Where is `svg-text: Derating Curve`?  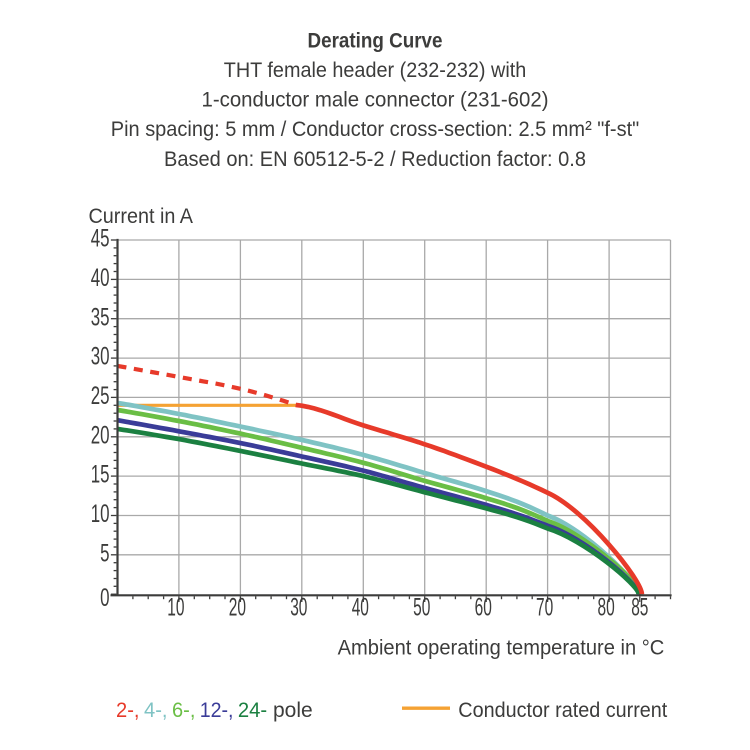
svg-text: Derating Curve is located at coordinates (375, 41).